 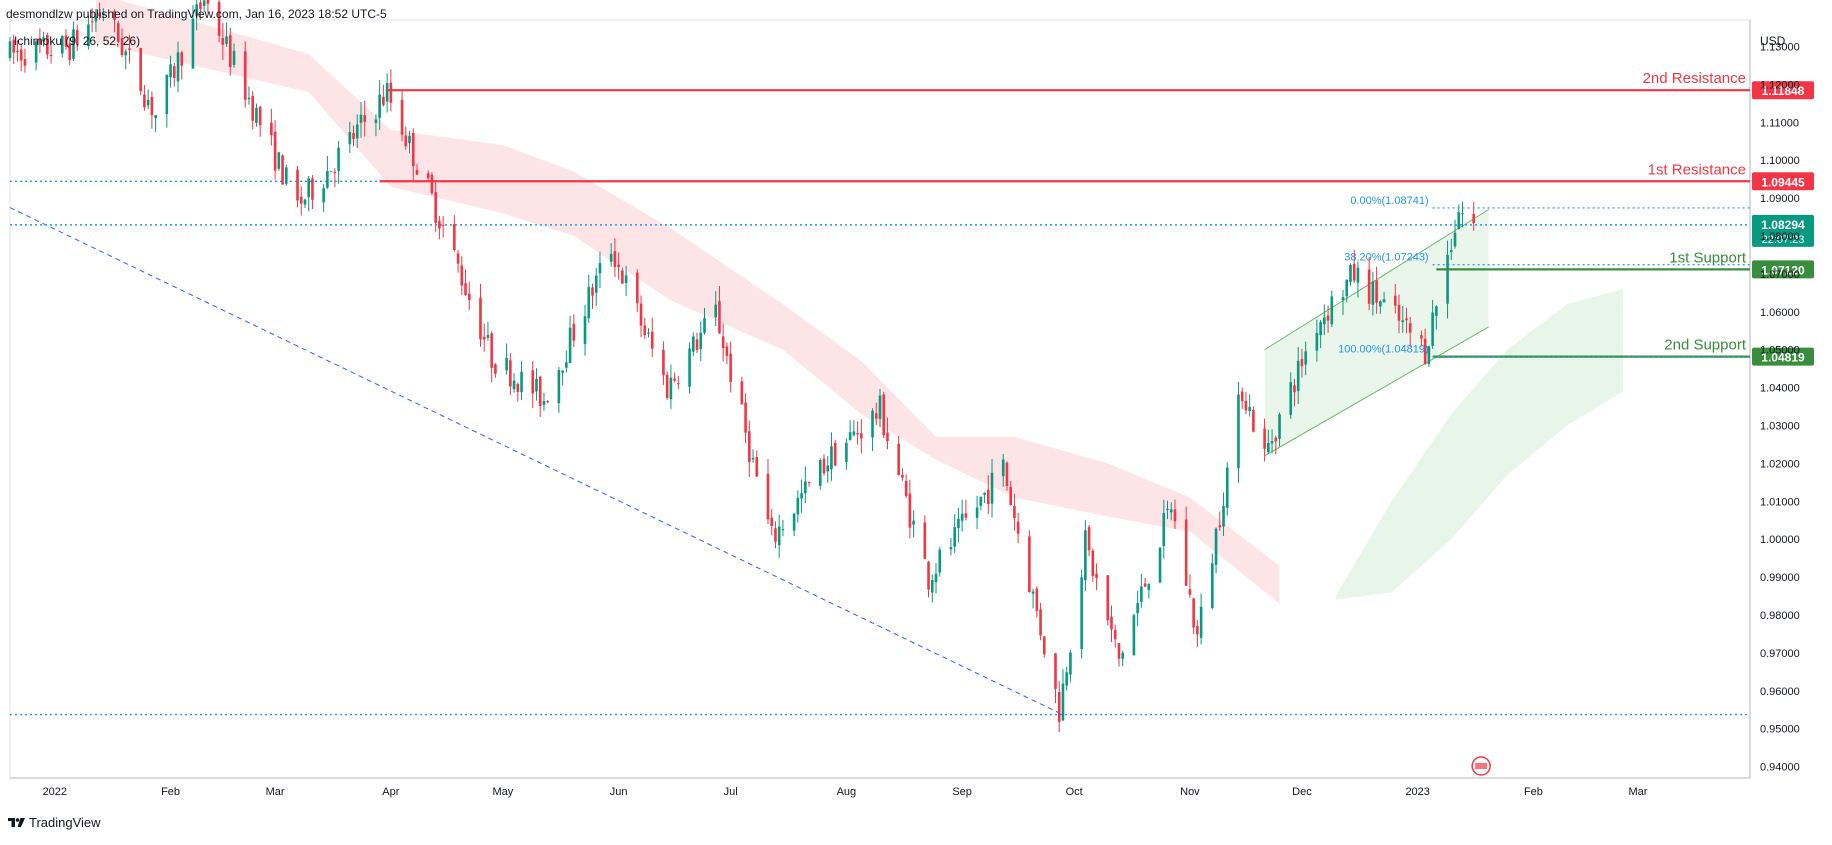 I want to click on price-axis-currency: USD, so click(x=1773, y=41).